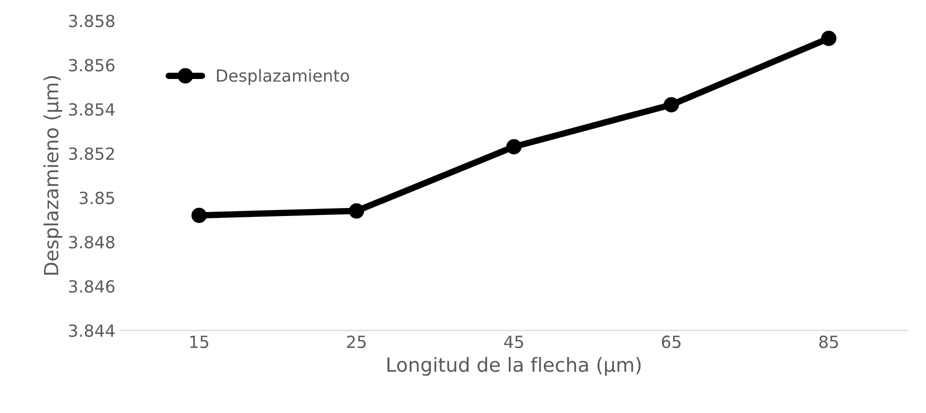 The width and height of the screenshot is (926, 413). I want to click on y-tick-label: 3.856, so click(91, 65).